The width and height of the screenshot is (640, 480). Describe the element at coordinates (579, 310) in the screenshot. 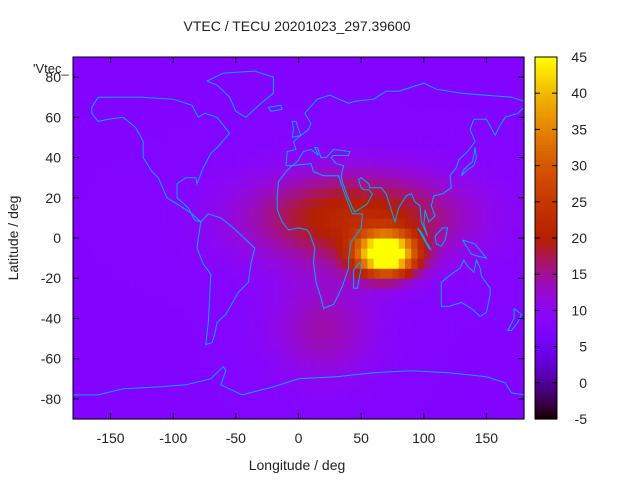

I see `colorbar-tick-label: 10` at that location.